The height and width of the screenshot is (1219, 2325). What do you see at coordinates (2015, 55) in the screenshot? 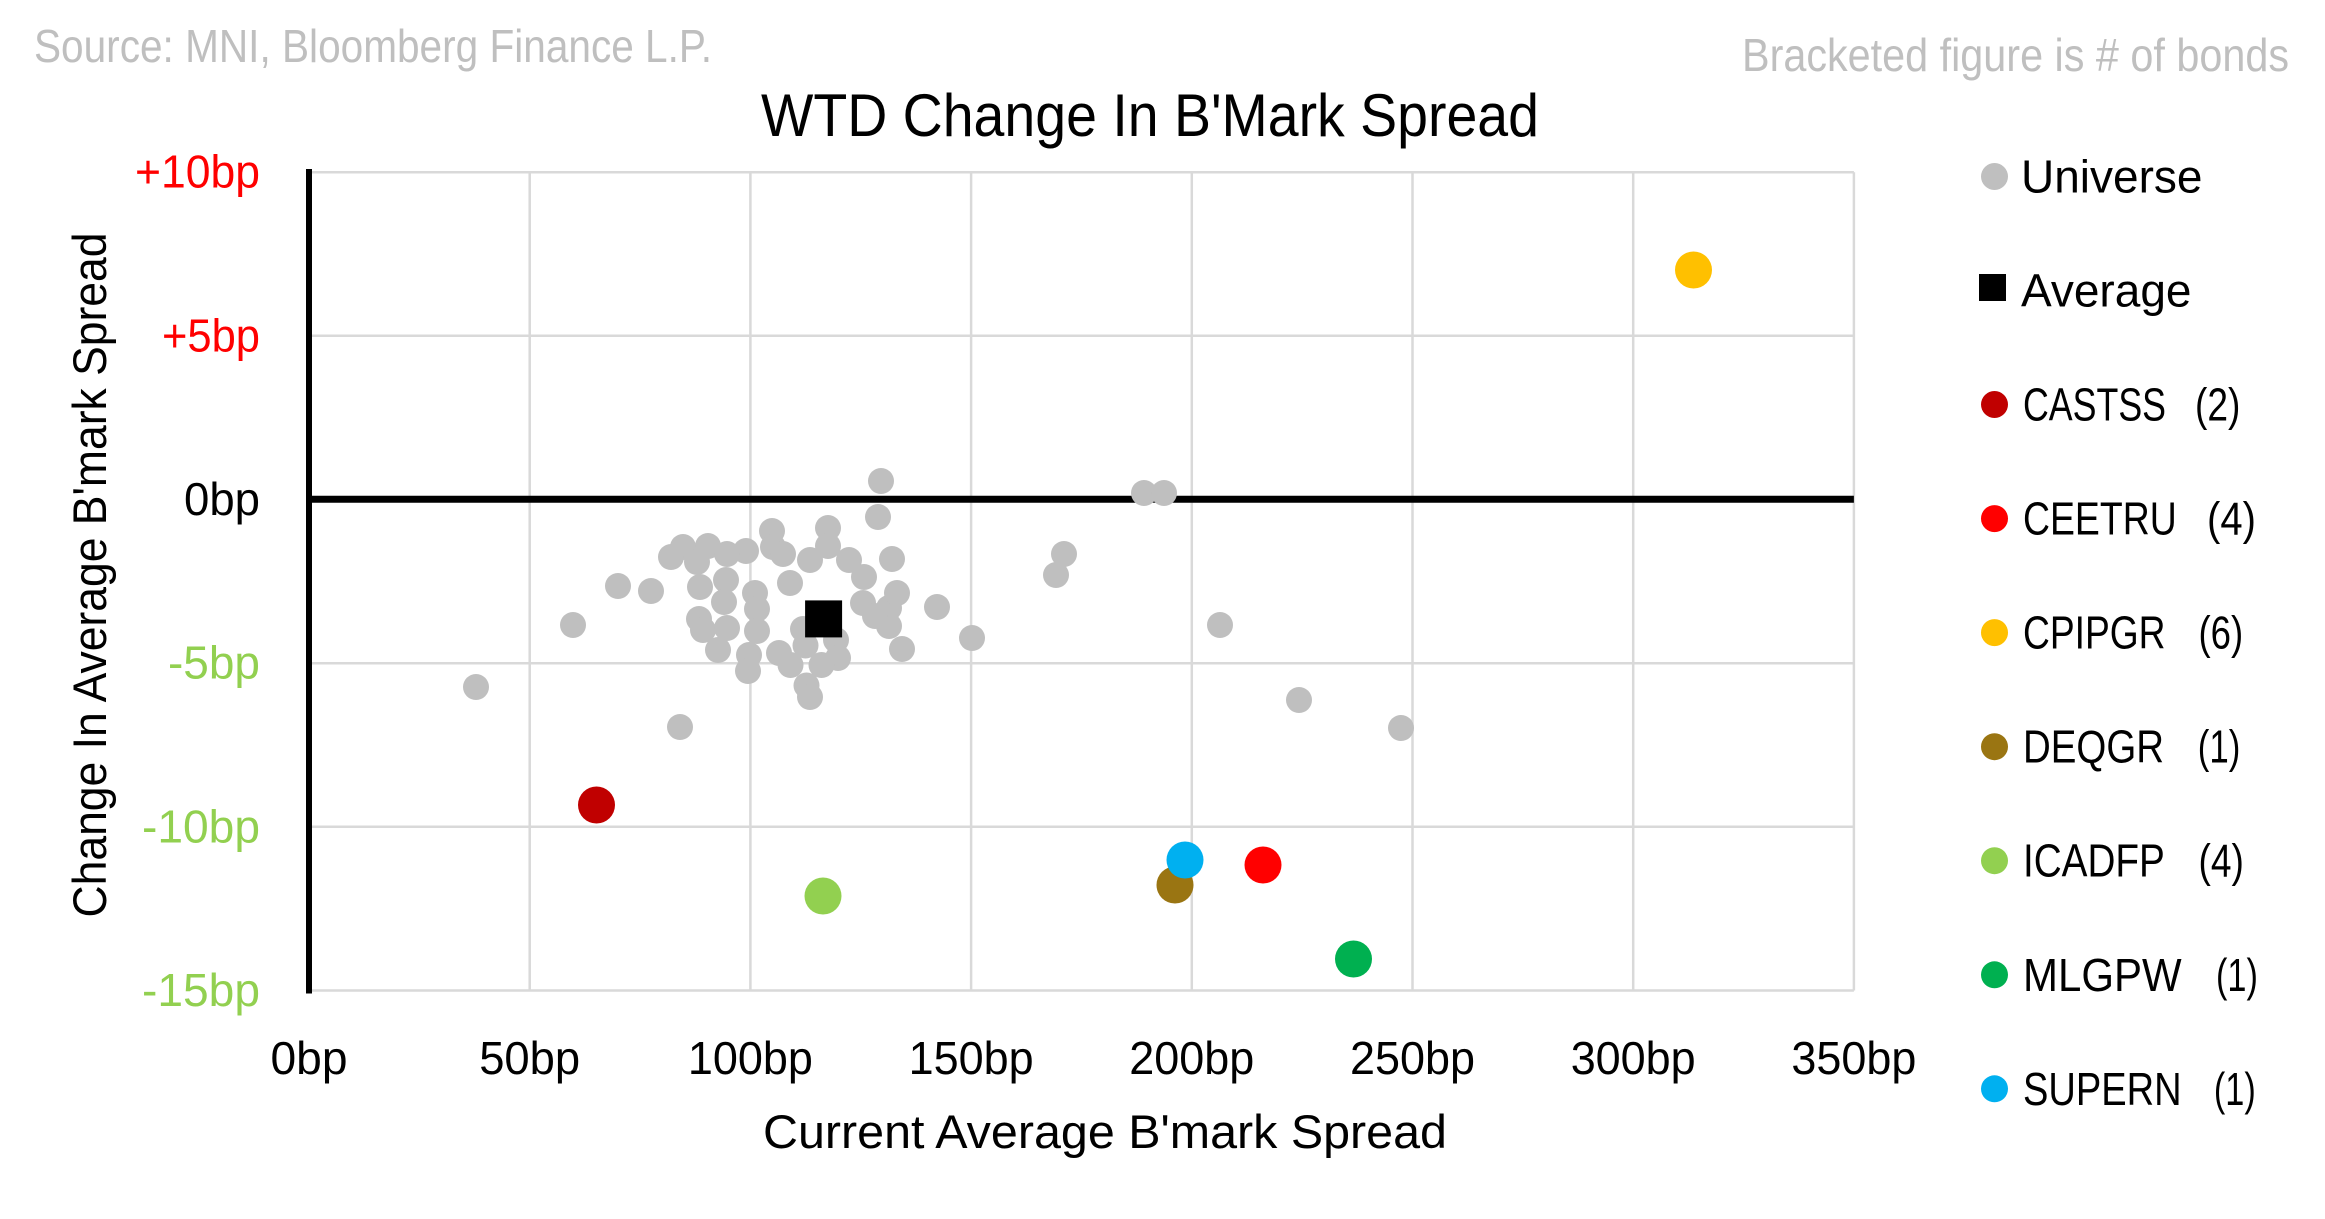
I see `svg-text: Bracketed figure is # of bonds` at bounding box center [2015, 55].